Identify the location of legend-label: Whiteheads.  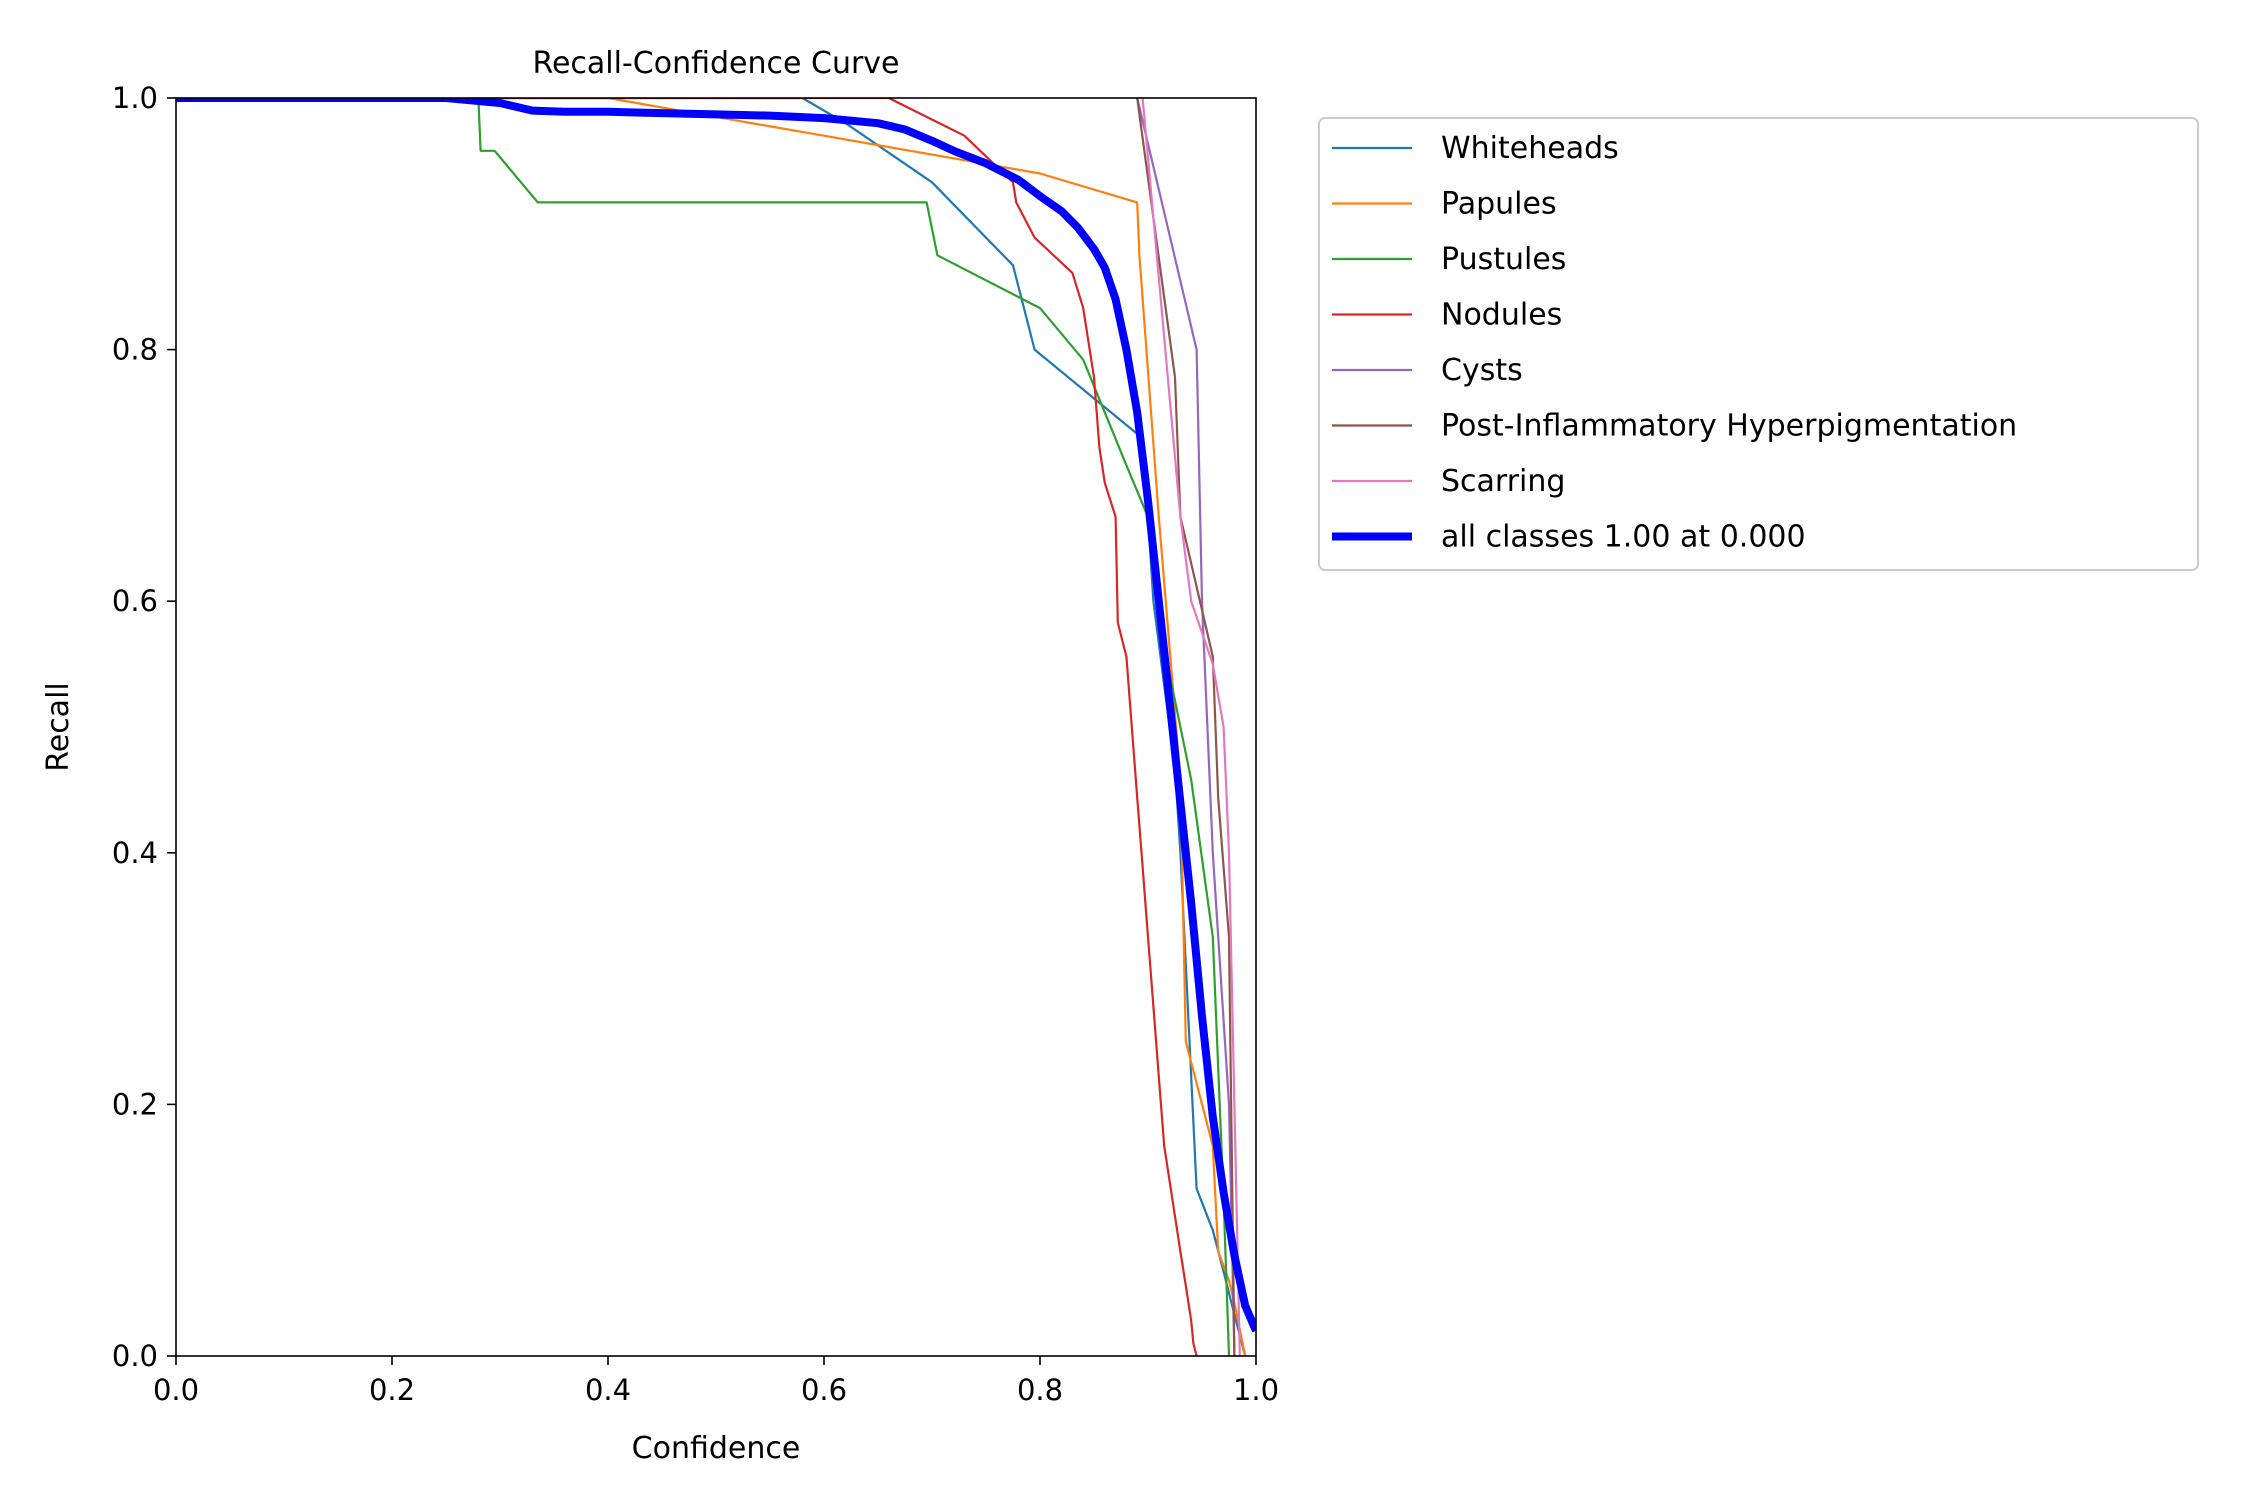
(1530, 148).